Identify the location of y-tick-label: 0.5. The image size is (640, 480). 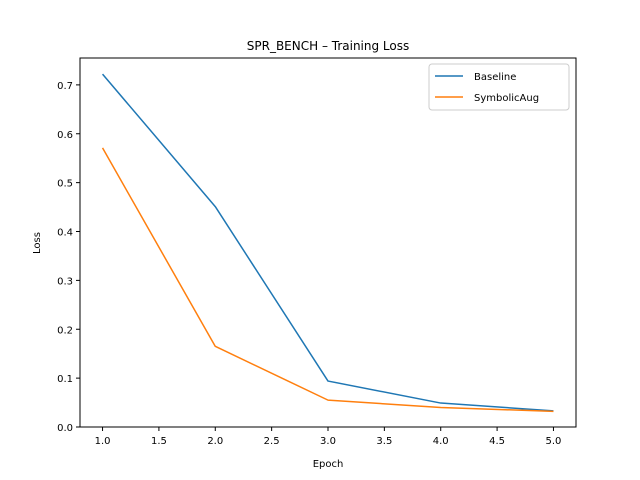
(65, 184).